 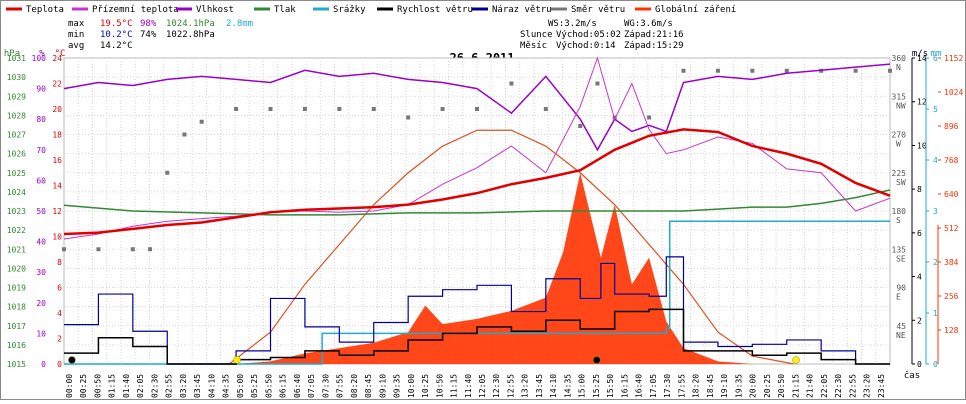 What do you see at coordinates (795, 386) in the screenshot?
I see `tick-time: 21:15` at bounding box center [795, 386].